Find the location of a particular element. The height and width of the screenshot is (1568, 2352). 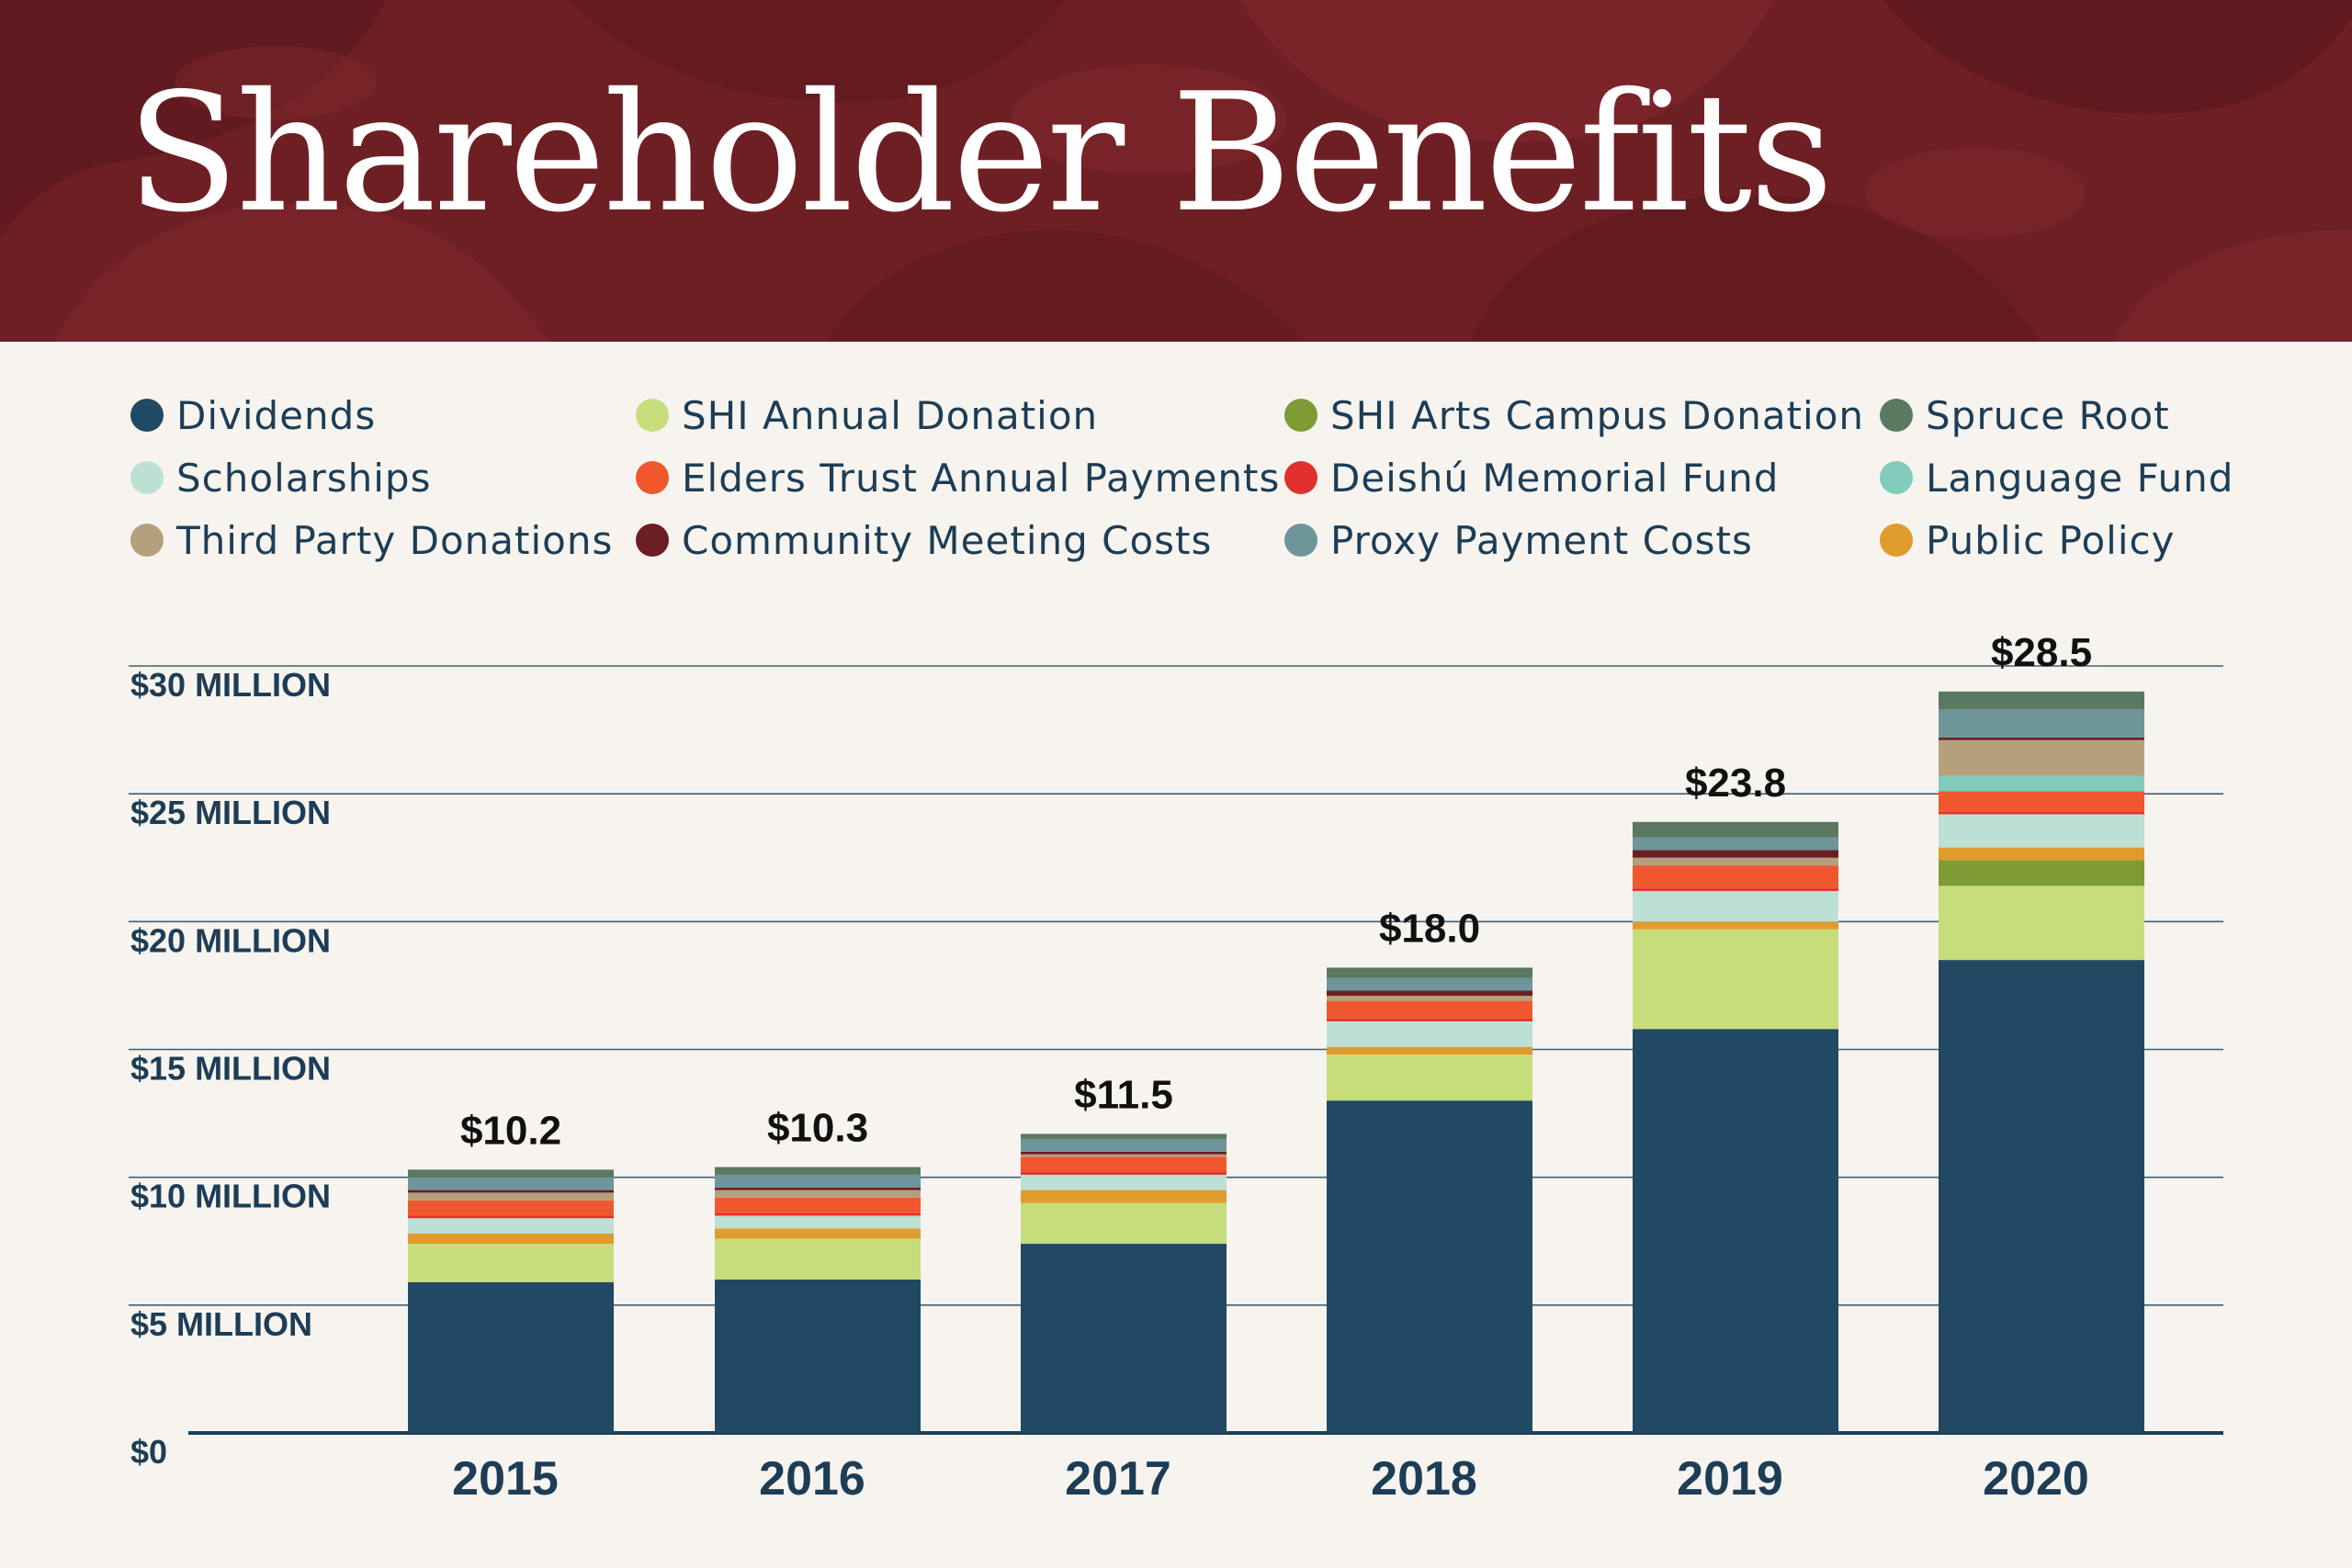

legend-item: Language Fund is located at coordinates (2057, 478).